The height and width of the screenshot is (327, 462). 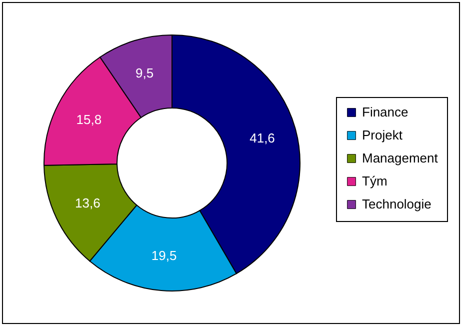 I want to click on legend-label: Management, so click(x=400, y=158).